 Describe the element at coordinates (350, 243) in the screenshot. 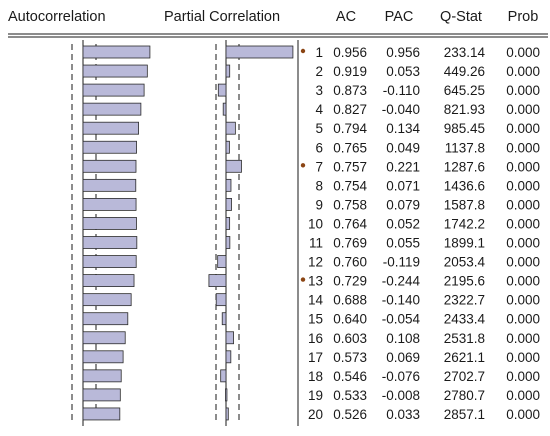

I see `ac-cell: 0.769` at that location.